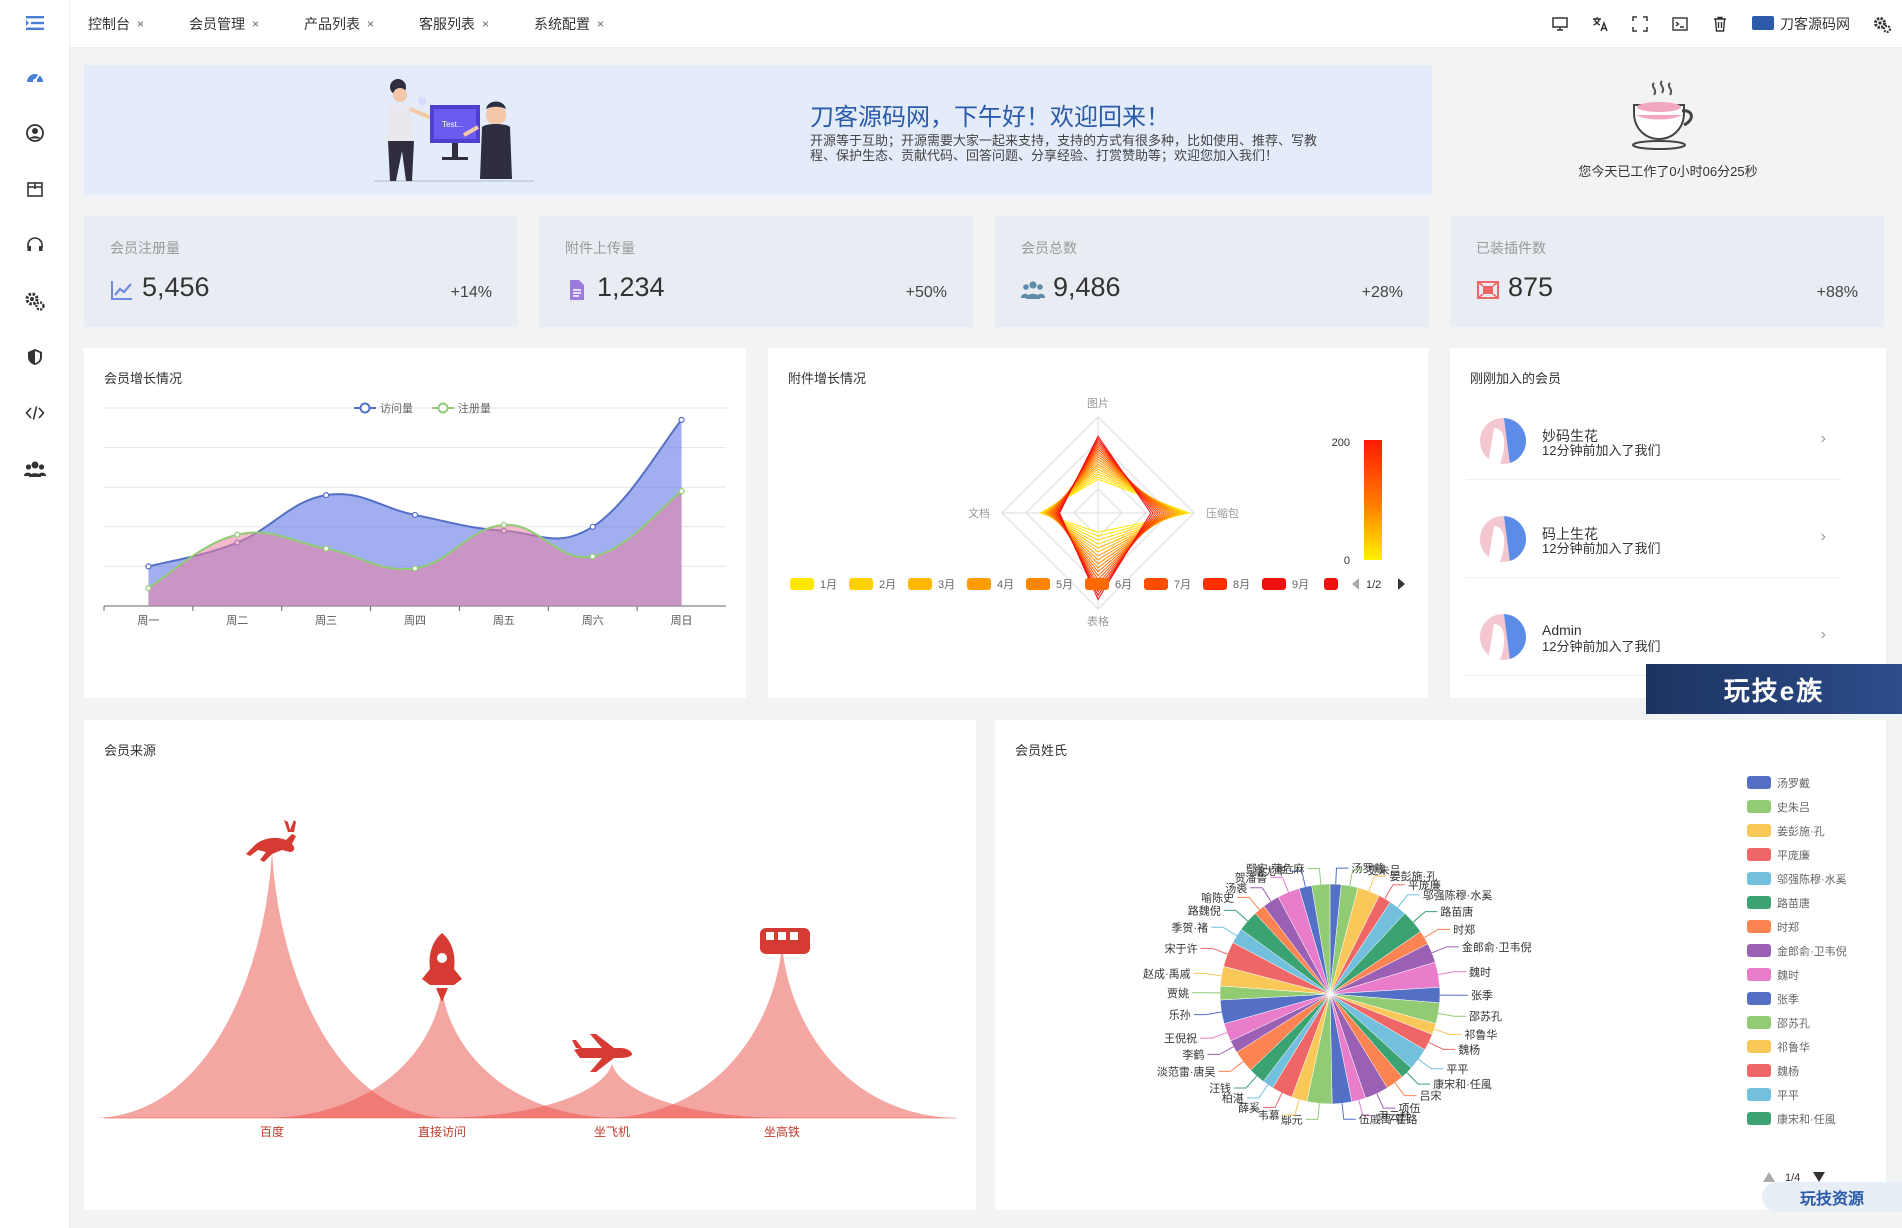  Describe the element at coordinates (1793, 1023) in the screenshot. I see `legend-label: 邵苏孔` at that location.